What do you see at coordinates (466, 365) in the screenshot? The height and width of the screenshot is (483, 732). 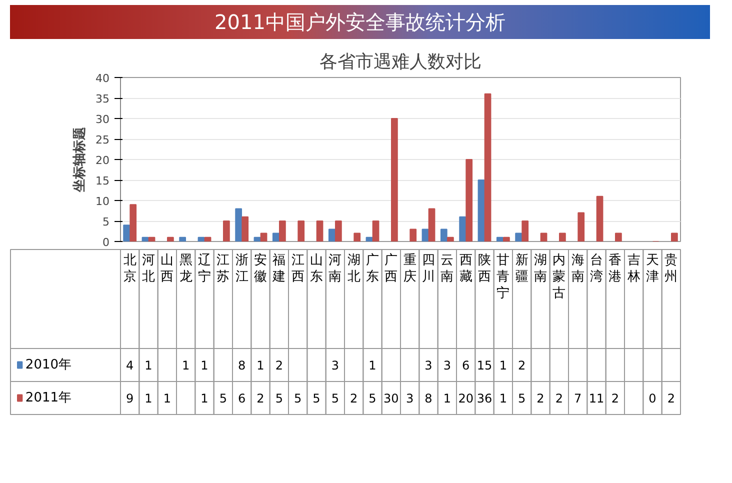 I see `data-label: 6` at bounding box center [466, 365].